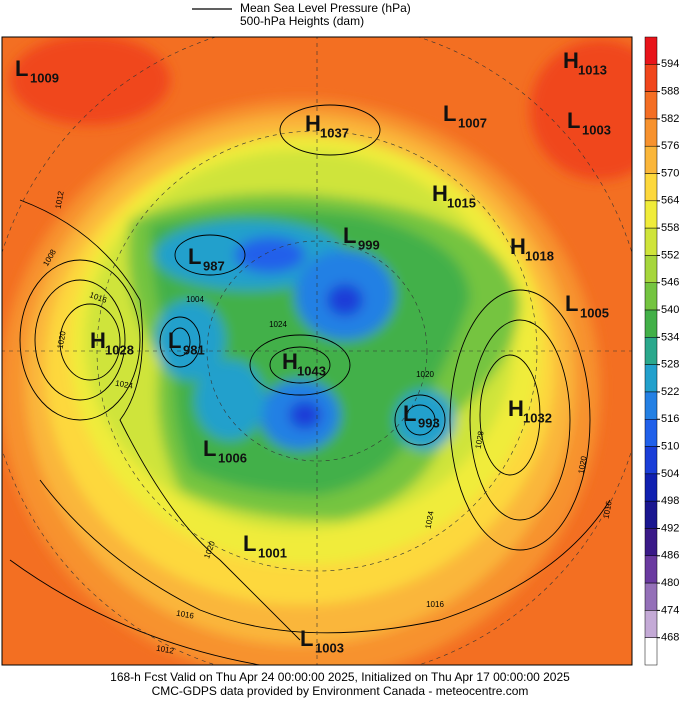 The image size is (680, 705). I want to click on pressure-system: H 1028, so click(112, 343).